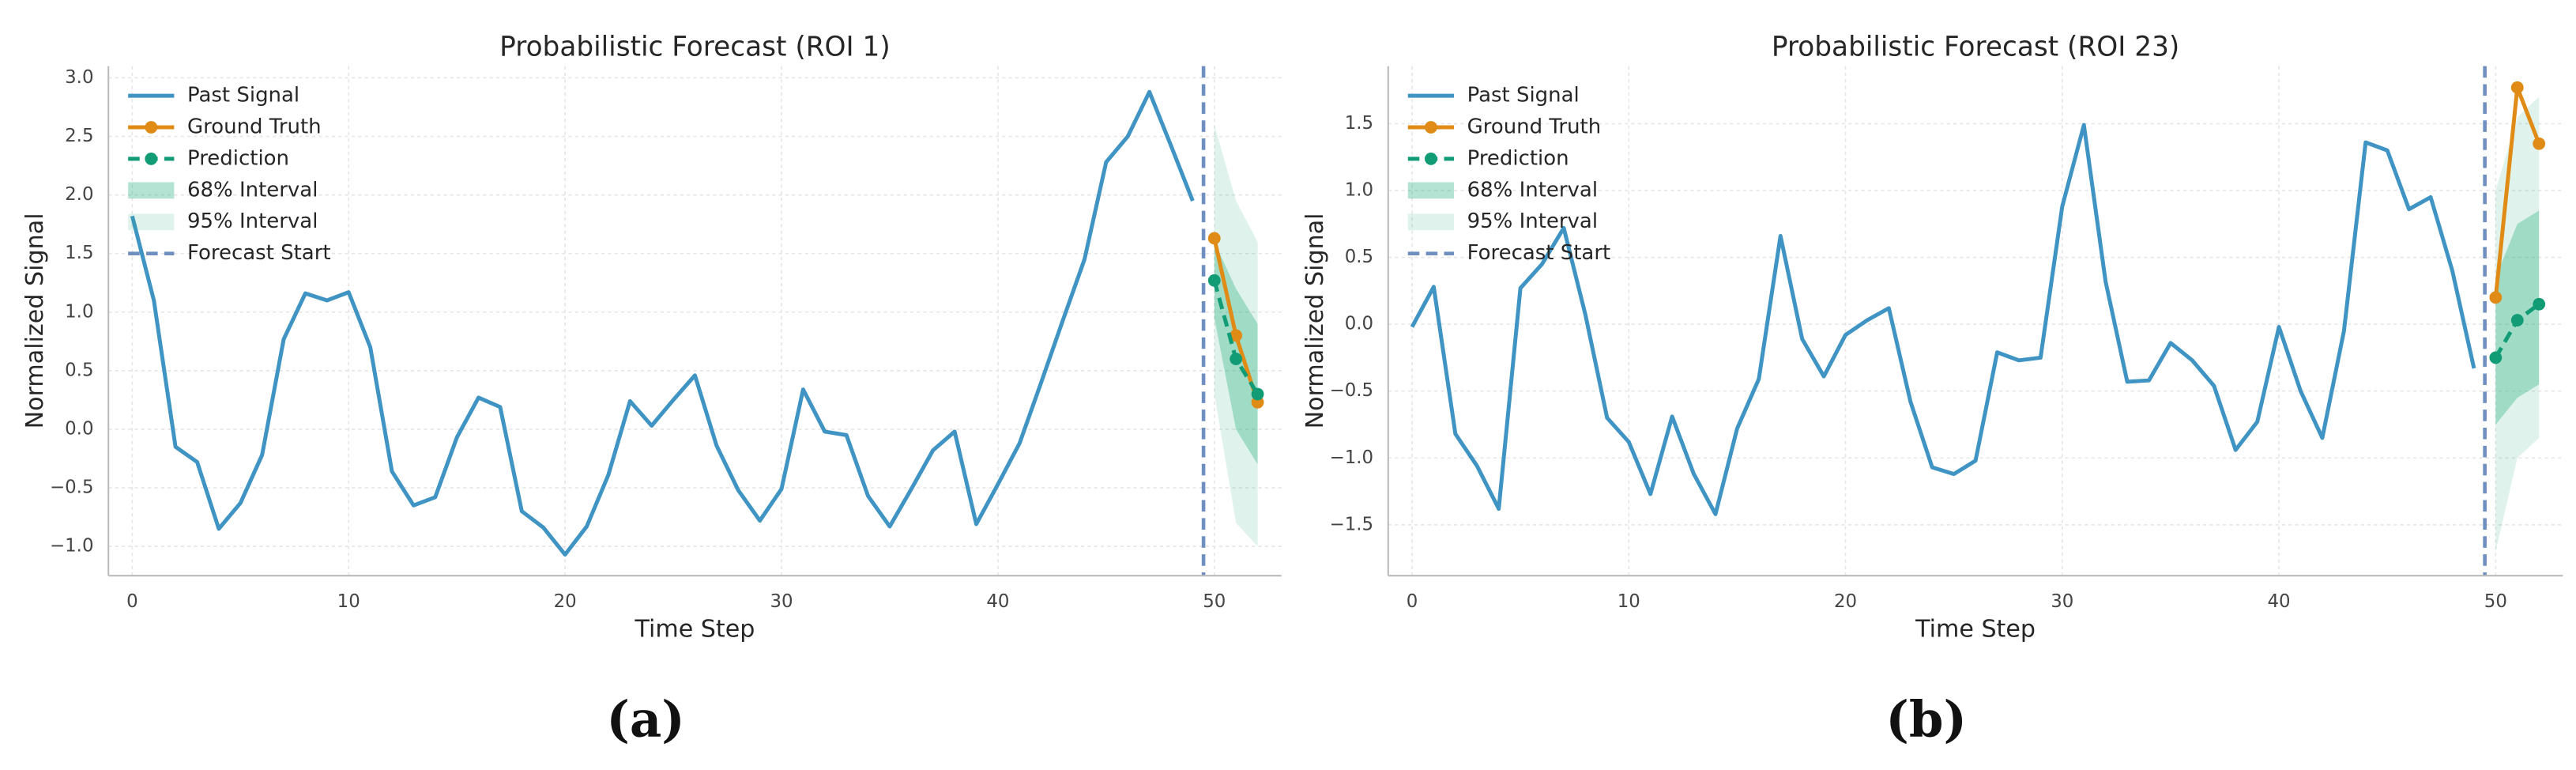 The width and height of the screenshot is (2576, 770). Describe the element at coordinates (79, 136) in the screenshot. I see `y-tick-label: 2.5` at that location.